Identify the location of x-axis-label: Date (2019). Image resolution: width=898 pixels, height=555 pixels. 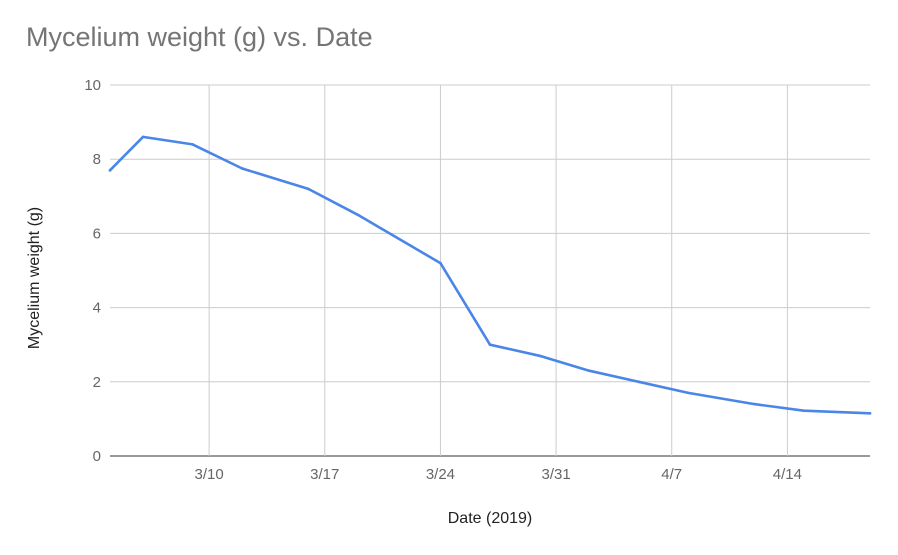
(490, 518).